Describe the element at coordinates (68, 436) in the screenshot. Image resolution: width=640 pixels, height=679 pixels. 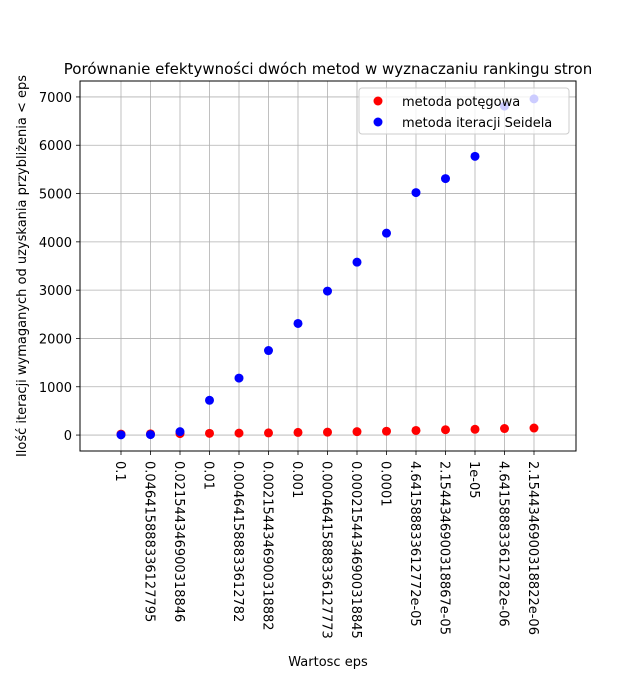
I see `y-tick-label: 0` at that location.